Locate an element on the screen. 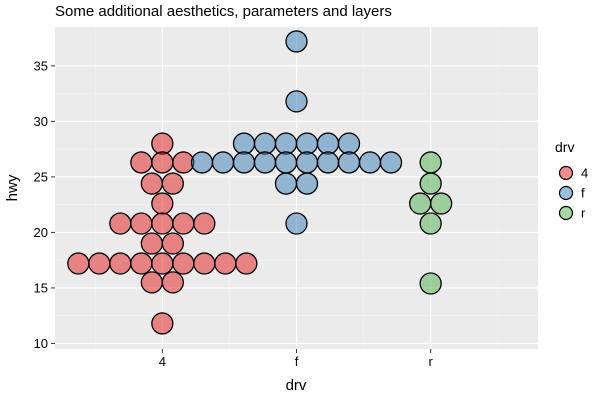  legend-title: drv is located at coordinates (564, 147).